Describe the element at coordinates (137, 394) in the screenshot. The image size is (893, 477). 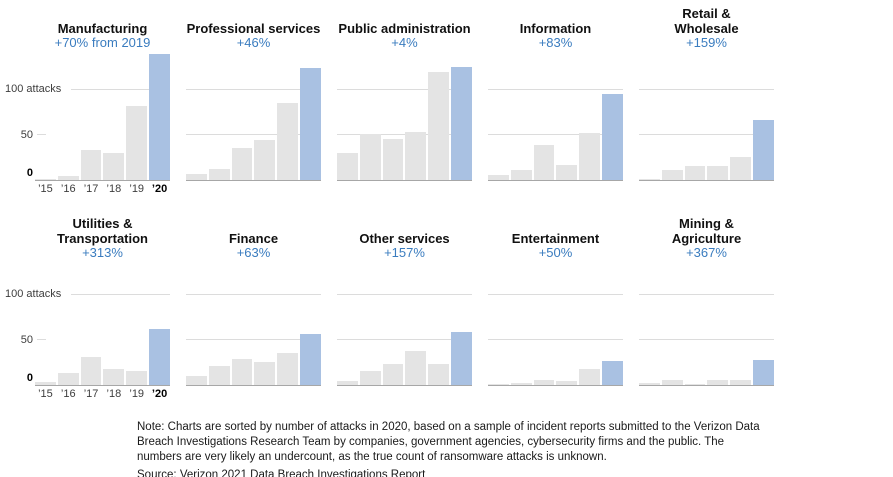
I see `x-axis-label-19: ’19` at that location.